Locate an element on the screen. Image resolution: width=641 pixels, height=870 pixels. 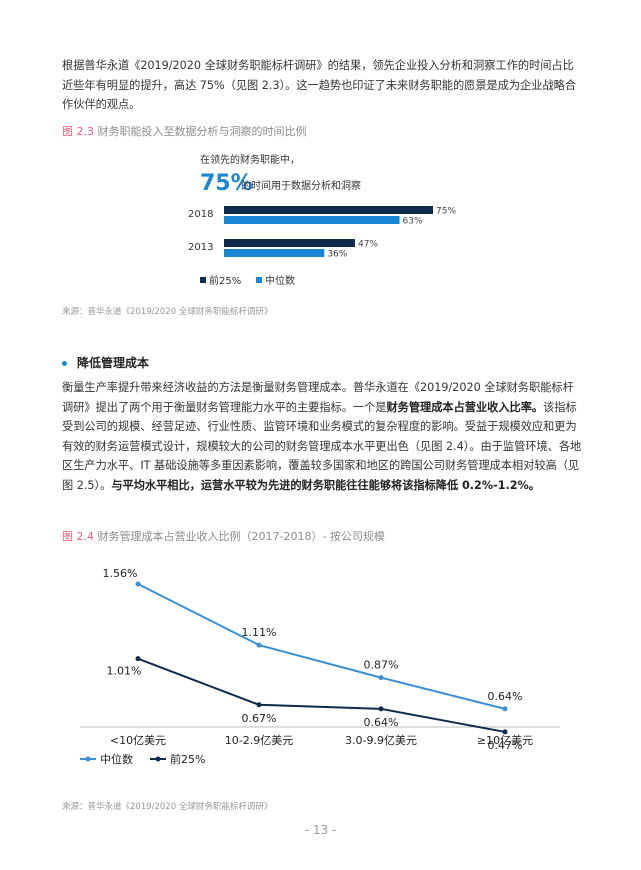
legend-text-1: 前25% is located at coordinates (187, 759).